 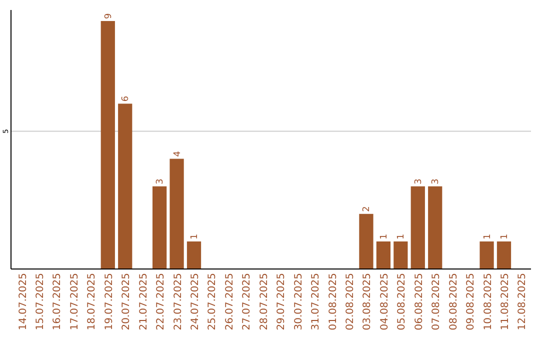 What do you see at coordinates (58, 301) in the screenshot?
I see `x-tick-label: 16.07.2025` at bounding box center [58, 301].